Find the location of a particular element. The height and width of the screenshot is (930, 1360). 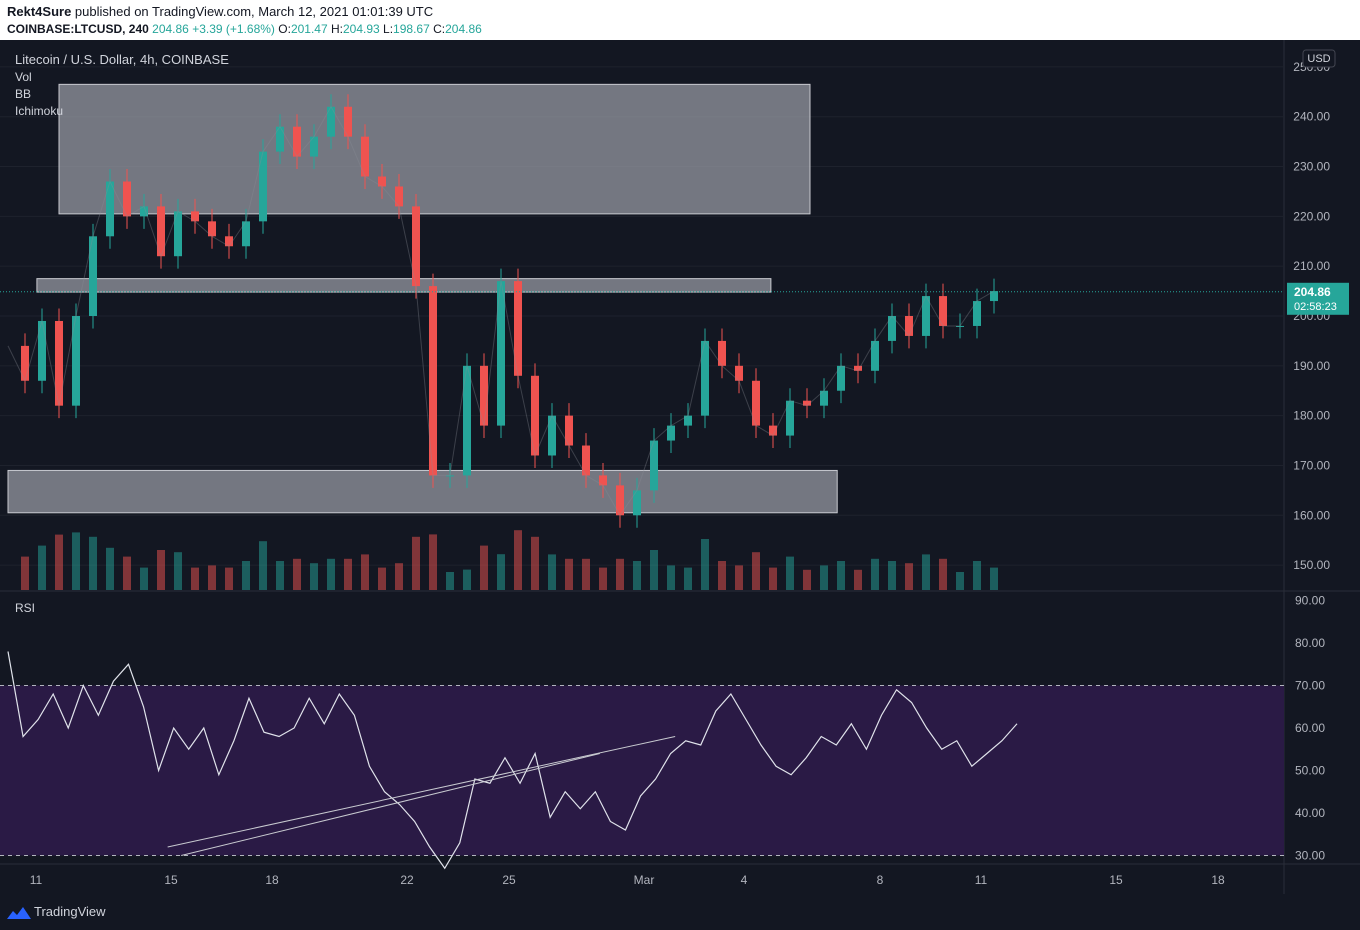

rsi-tick-label: 40.00 is located at coordinates (1310, 813).